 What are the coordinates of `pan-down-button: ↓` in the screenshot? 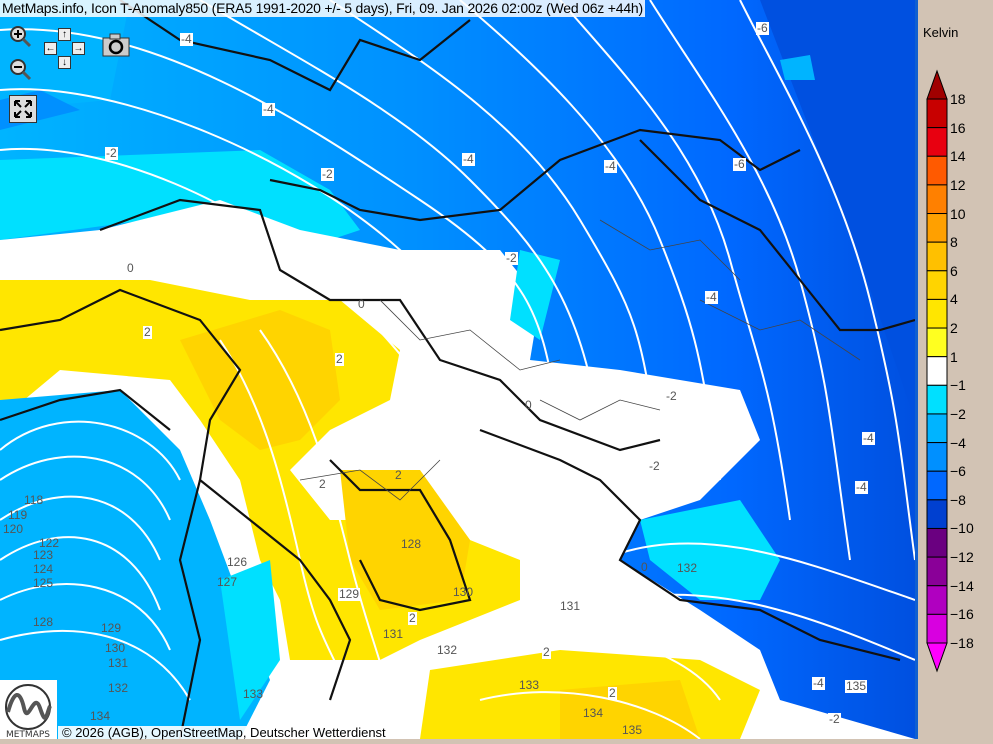 It's located at (64, 62).